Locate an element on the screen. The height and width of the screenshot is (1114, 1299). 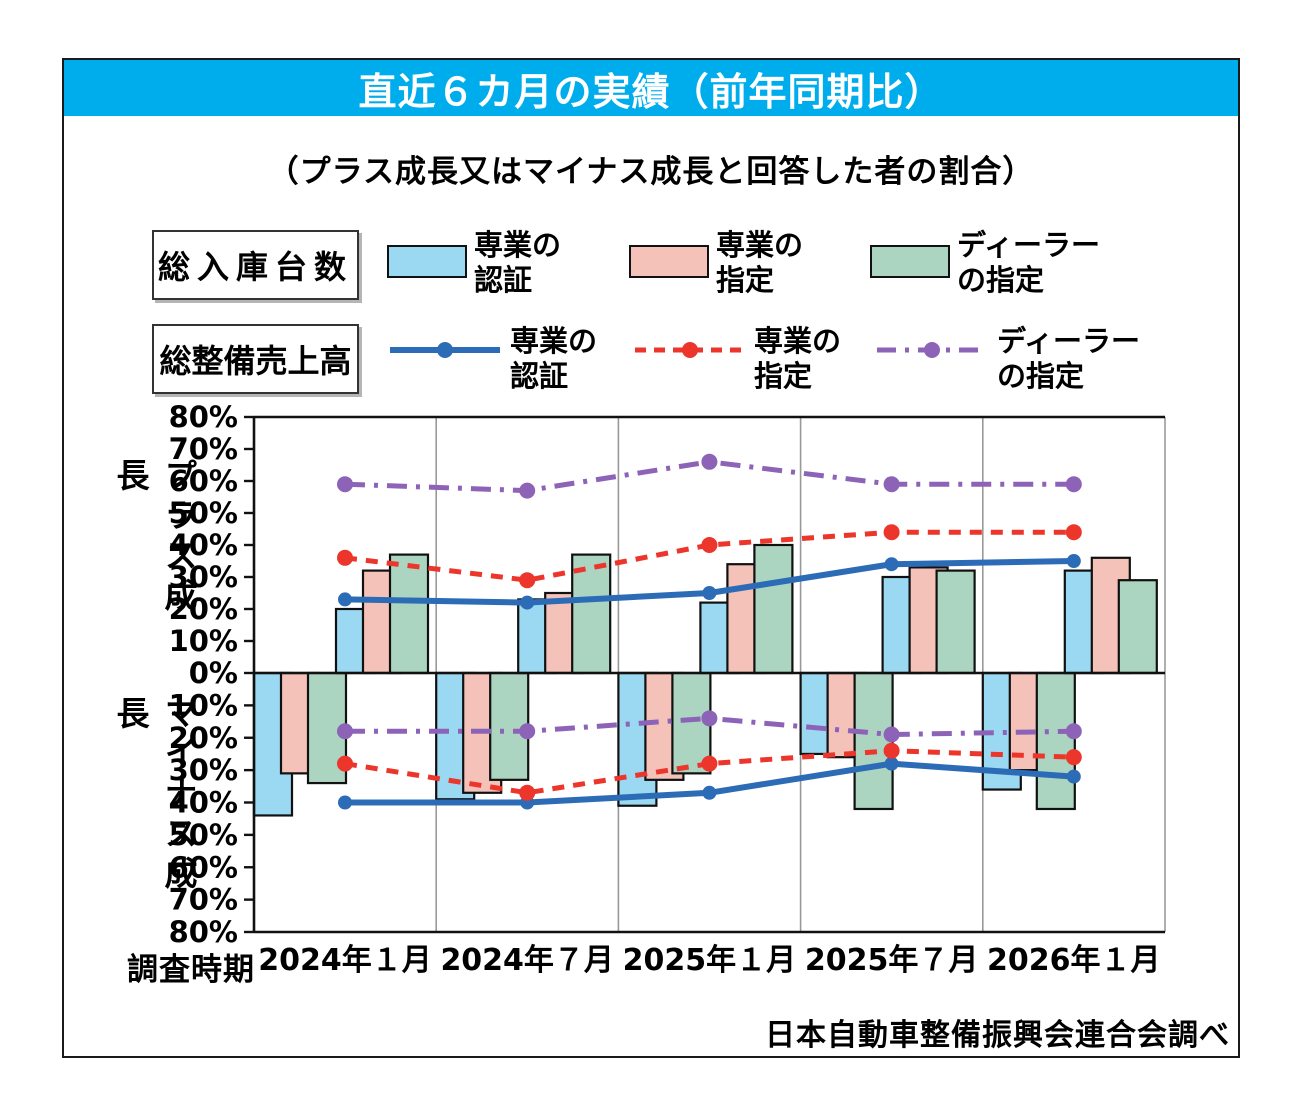
legend-label-bar-senmon-ninsho: 専業の 認証 is located at coordinates (517, 263).